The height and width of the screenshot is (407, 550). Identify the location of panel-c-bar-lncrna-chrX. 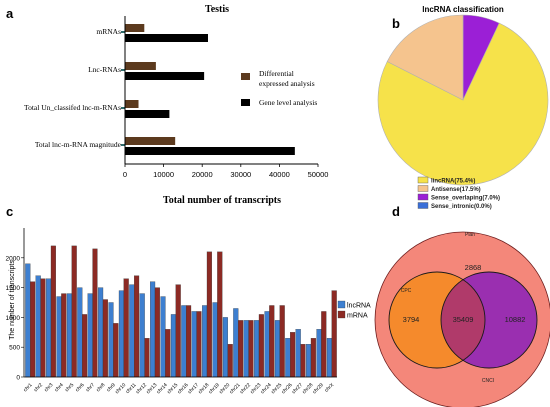
(329, 358).